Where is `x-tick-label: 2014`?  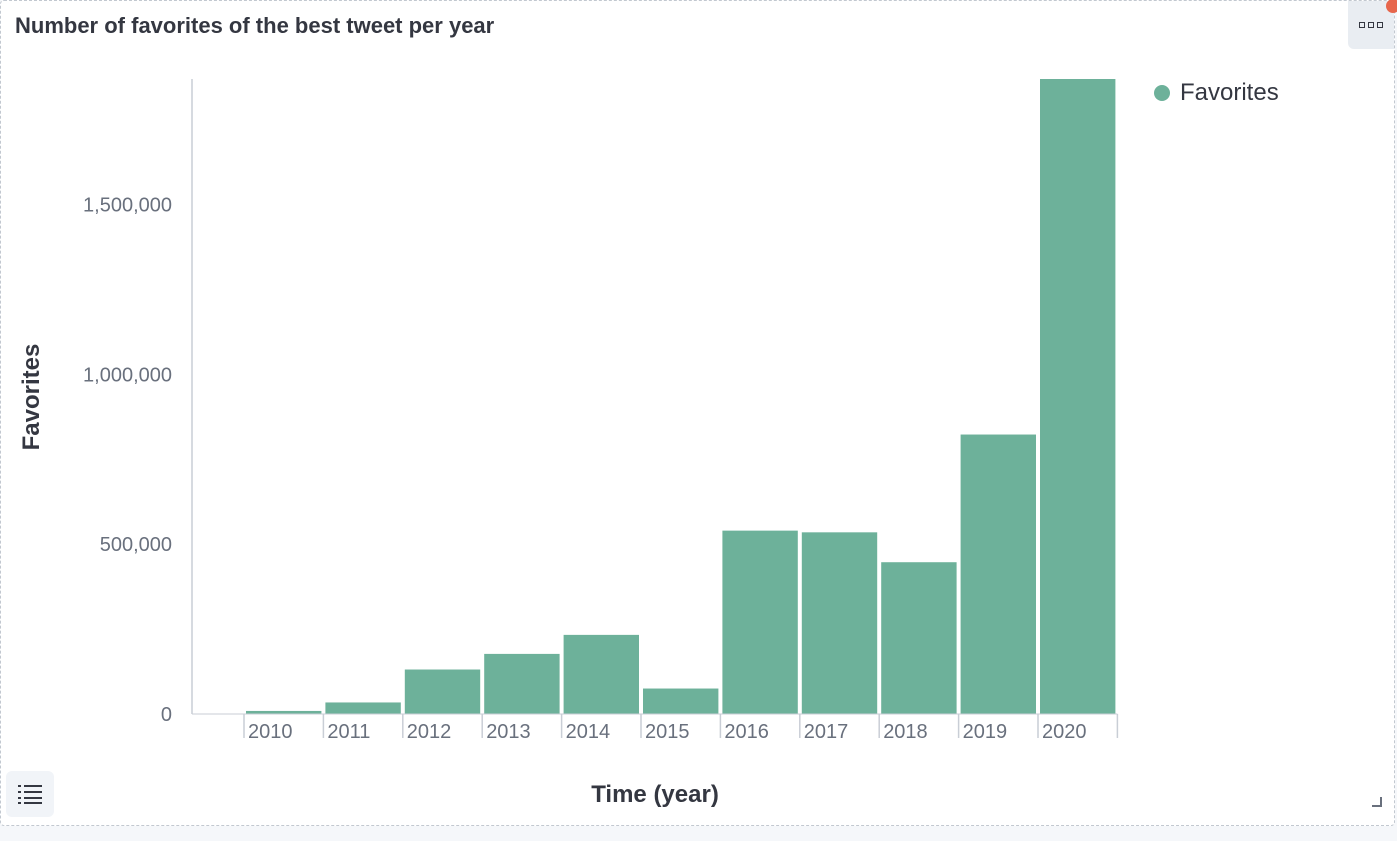 x-tick-label: 2014 is located at coordinates (588, 732).